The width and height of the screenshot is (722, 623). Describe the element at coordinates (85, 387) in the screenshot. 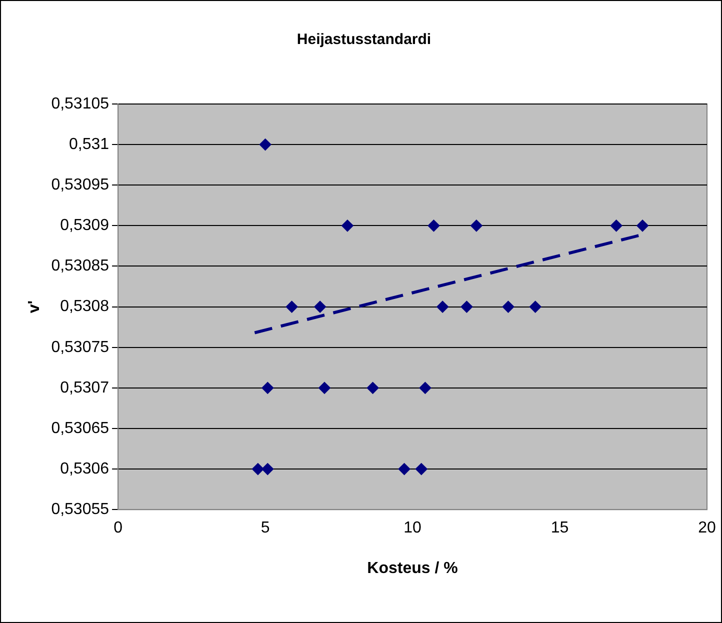

I see `y-tick-label: 0,5307` at that location.